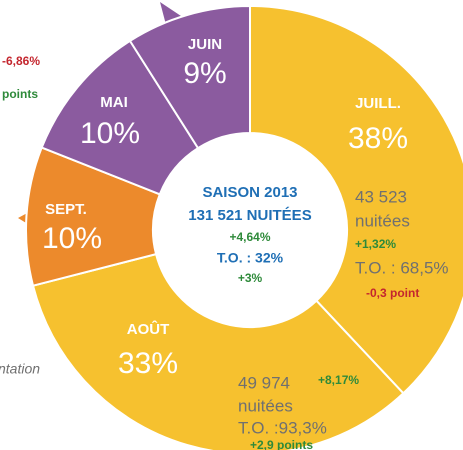 The height and width of the screenshot is (450, 463). What do you see at coordinates (249, 215) in the screenshot?
I see `center-text: 131 521 NUITÉES` at bounding box center [249, 215].